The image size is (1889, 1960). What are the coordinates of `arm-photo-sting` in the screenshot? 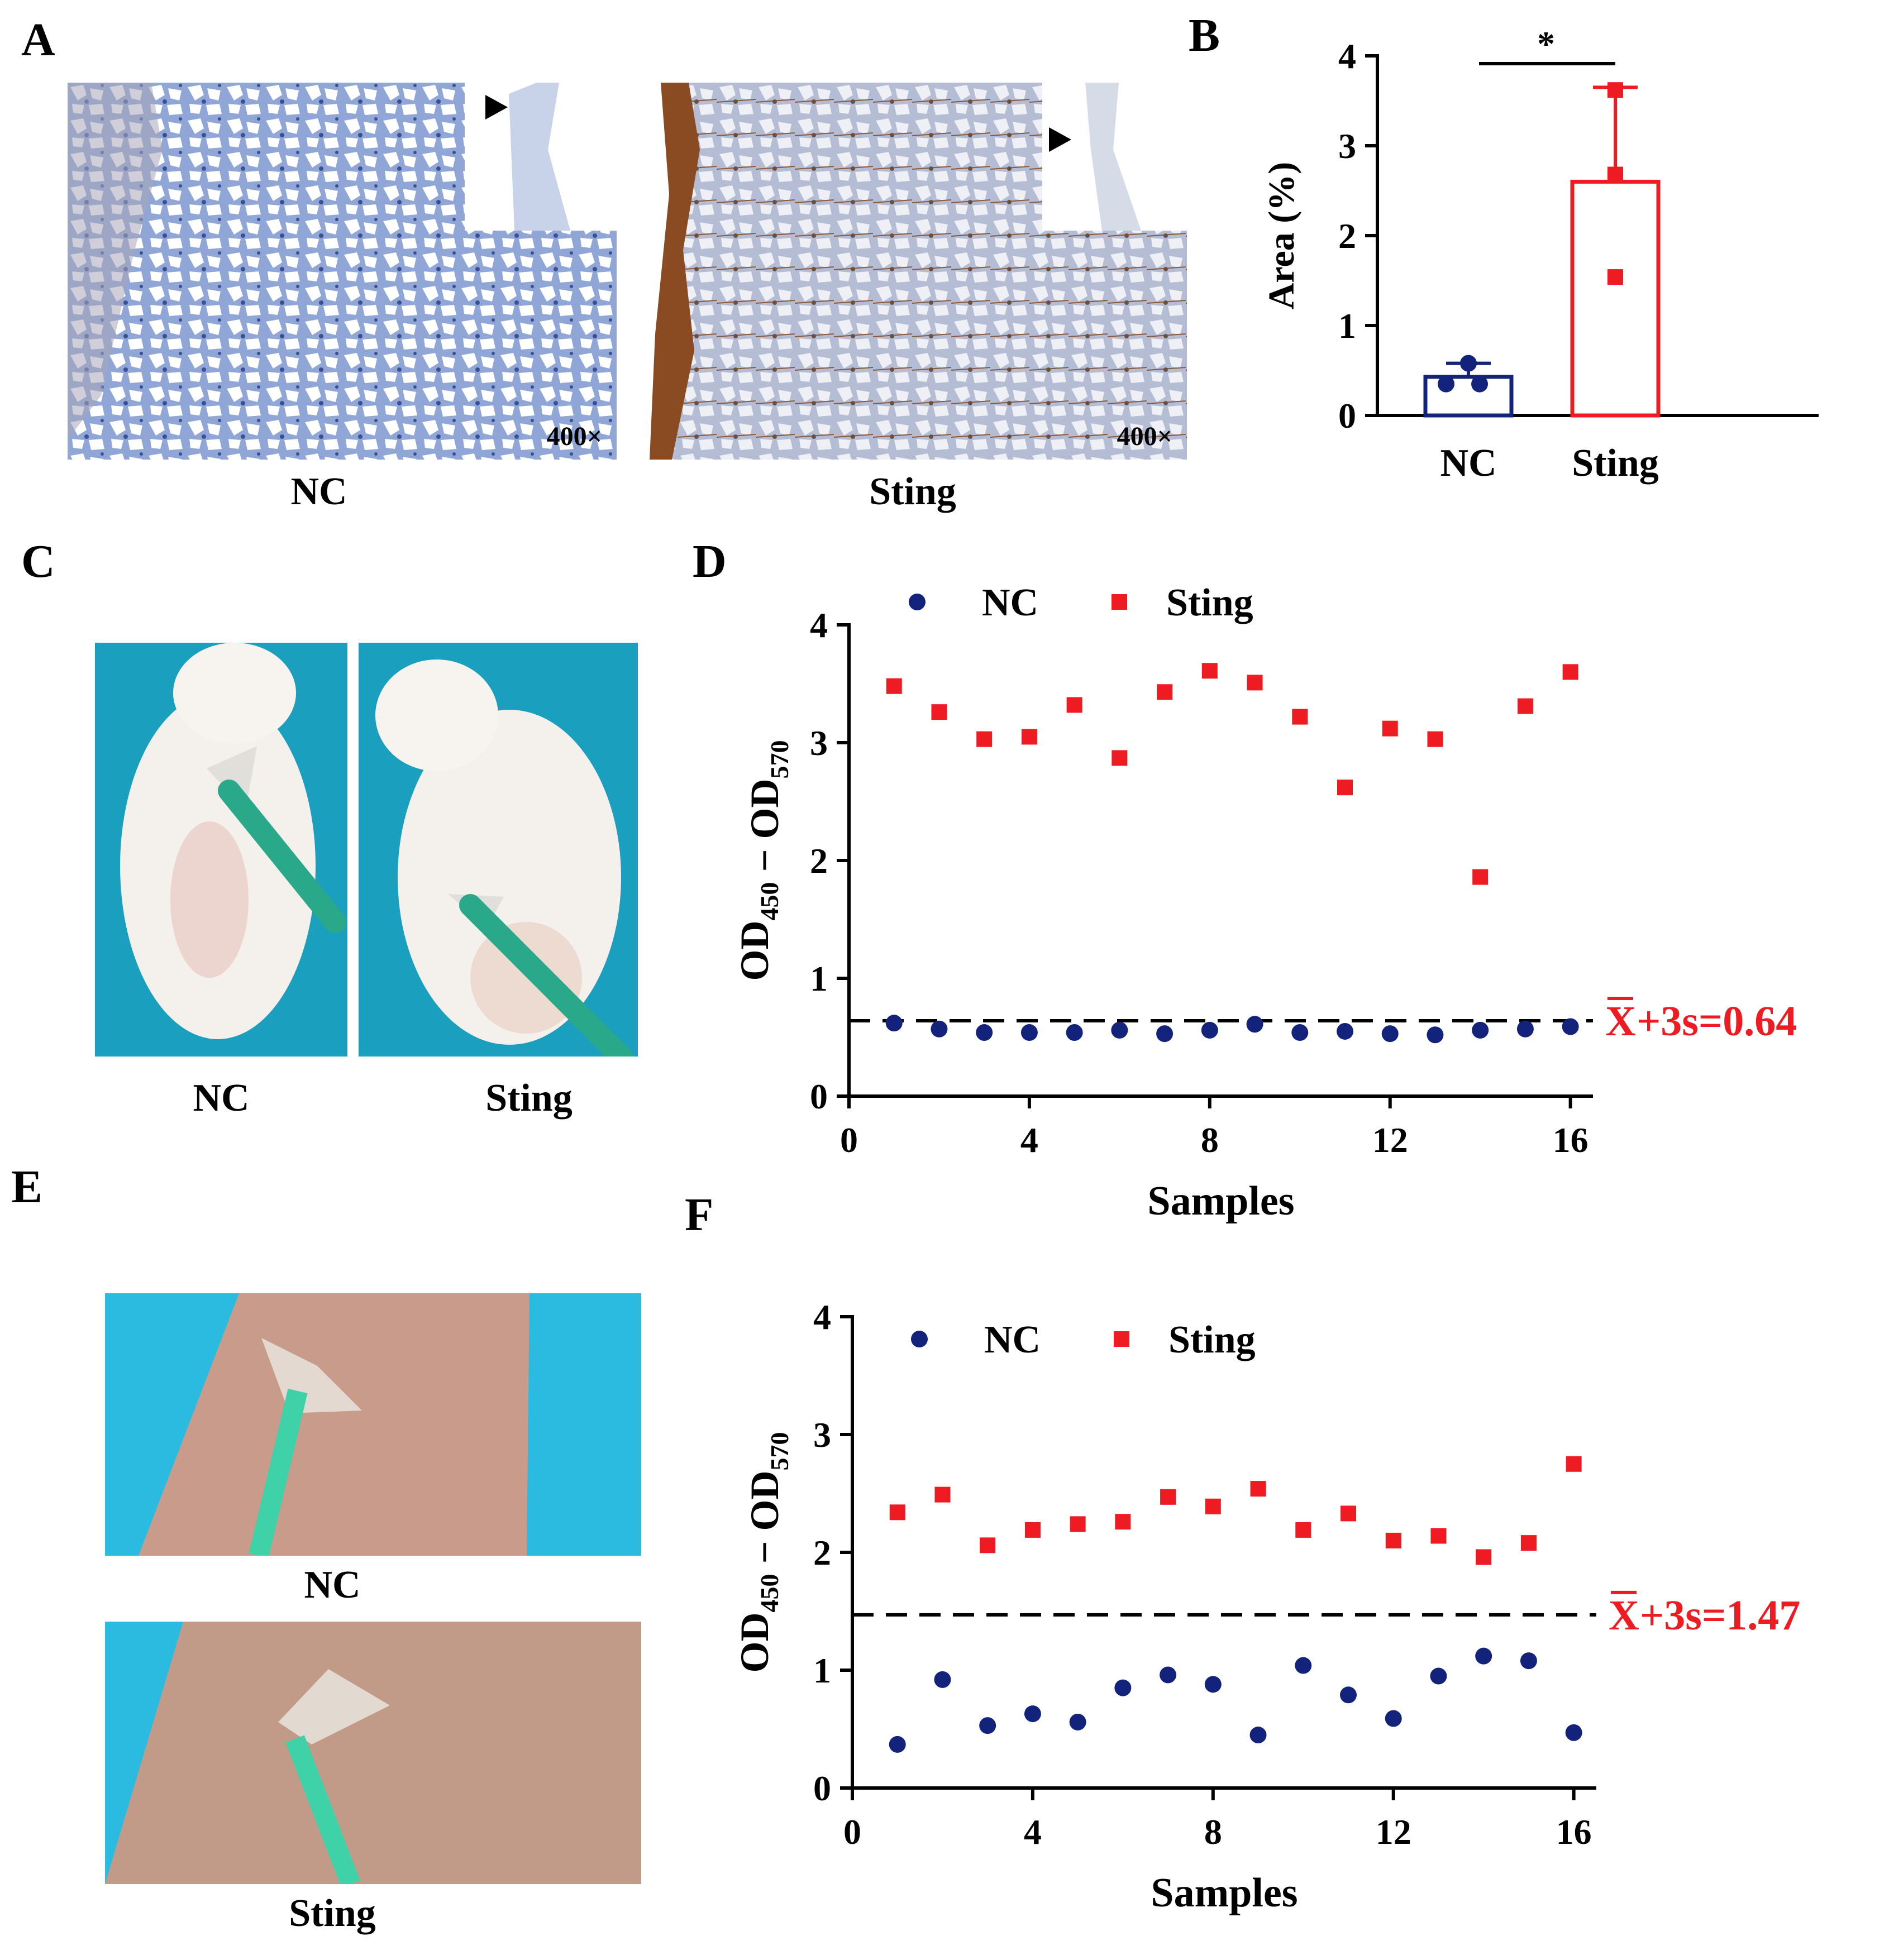 It's located at (373, 1753).